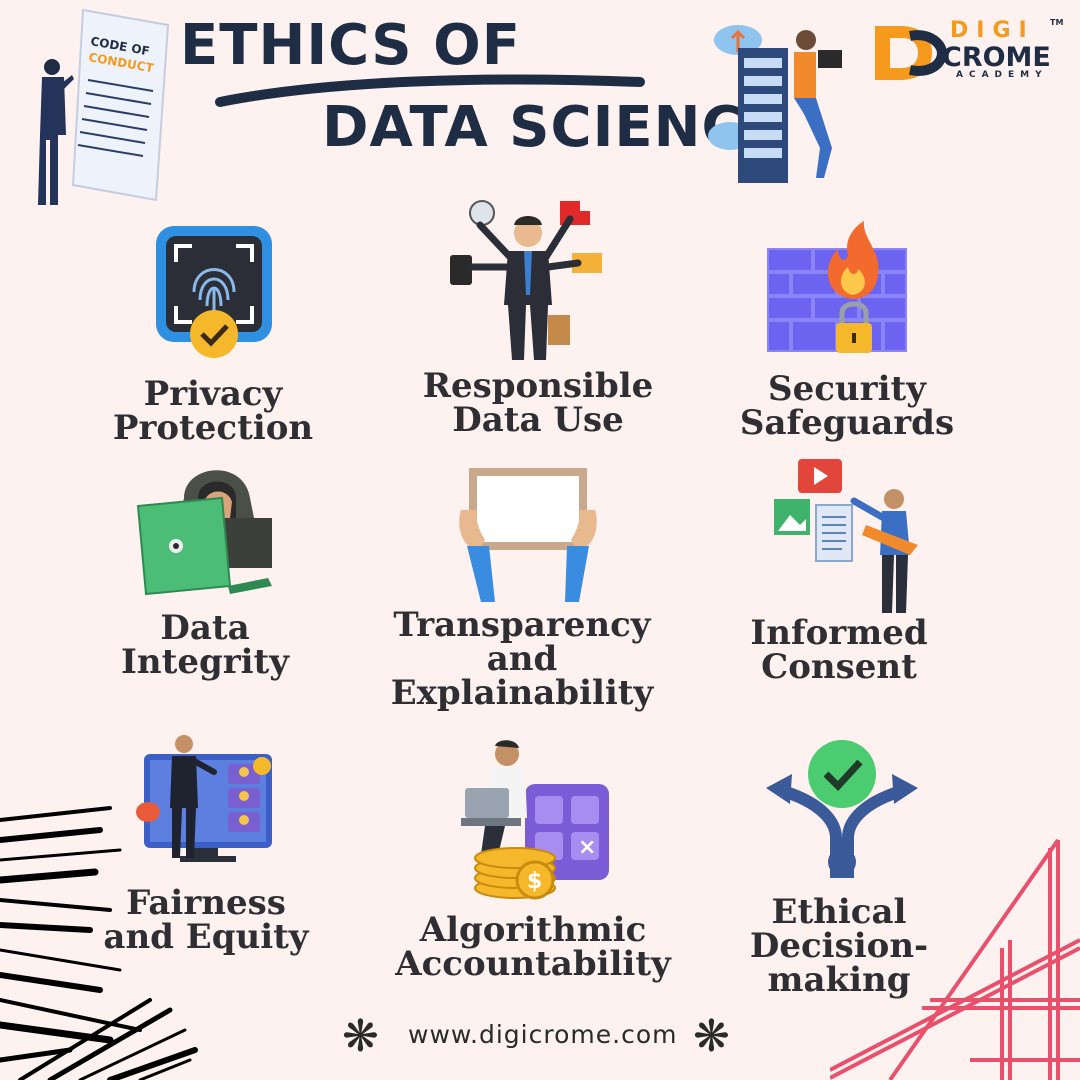 This screenshot has width=1080, height=1080. I want to click on multitasking-businessman-icon, so click(526, 280).